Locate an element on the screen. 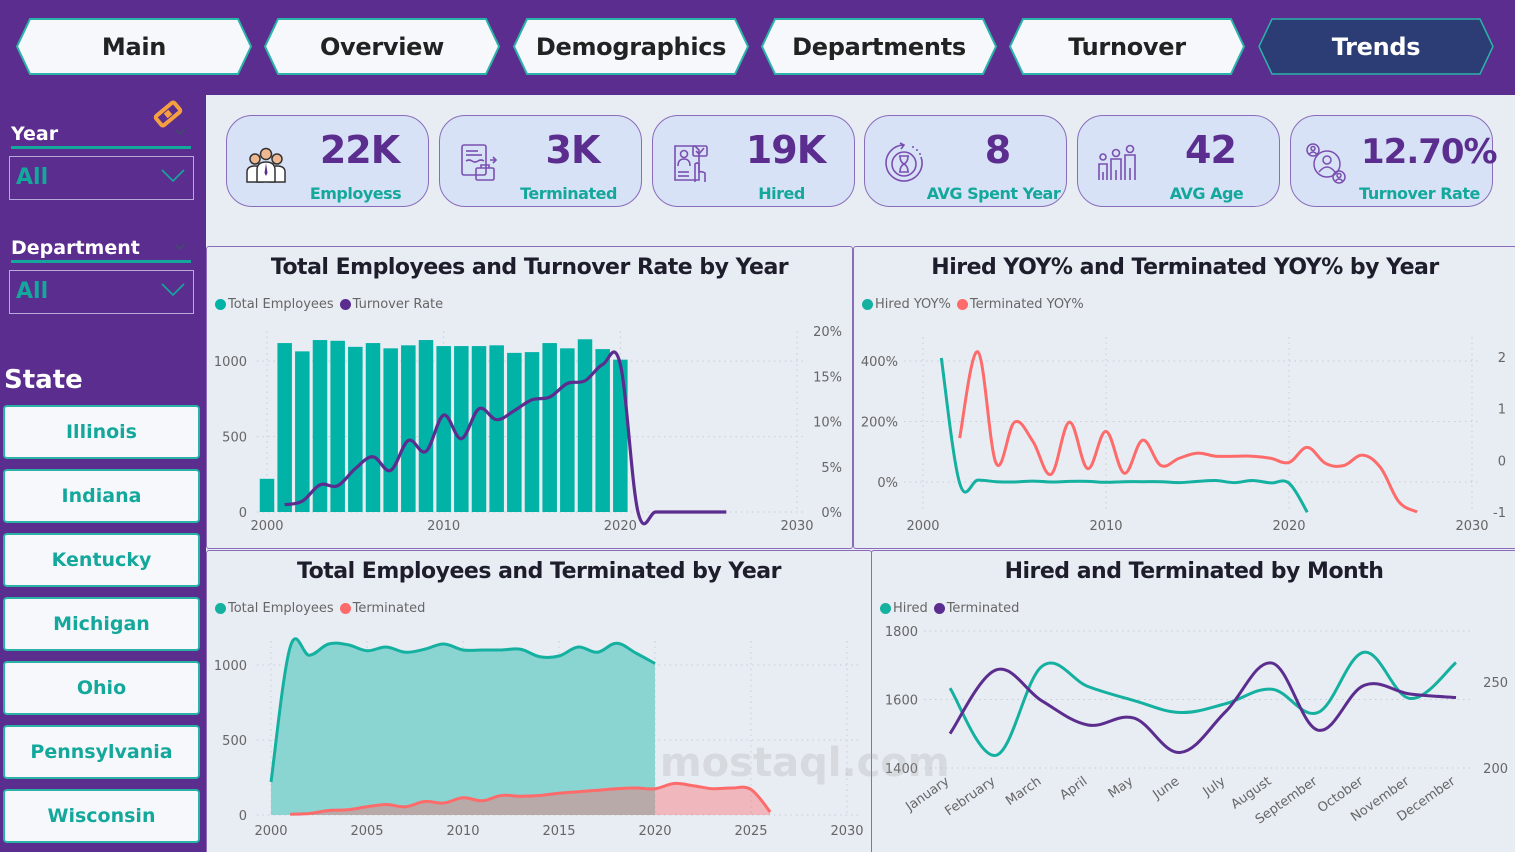  tab-departments: Departments is located at coordinates (879, 46).